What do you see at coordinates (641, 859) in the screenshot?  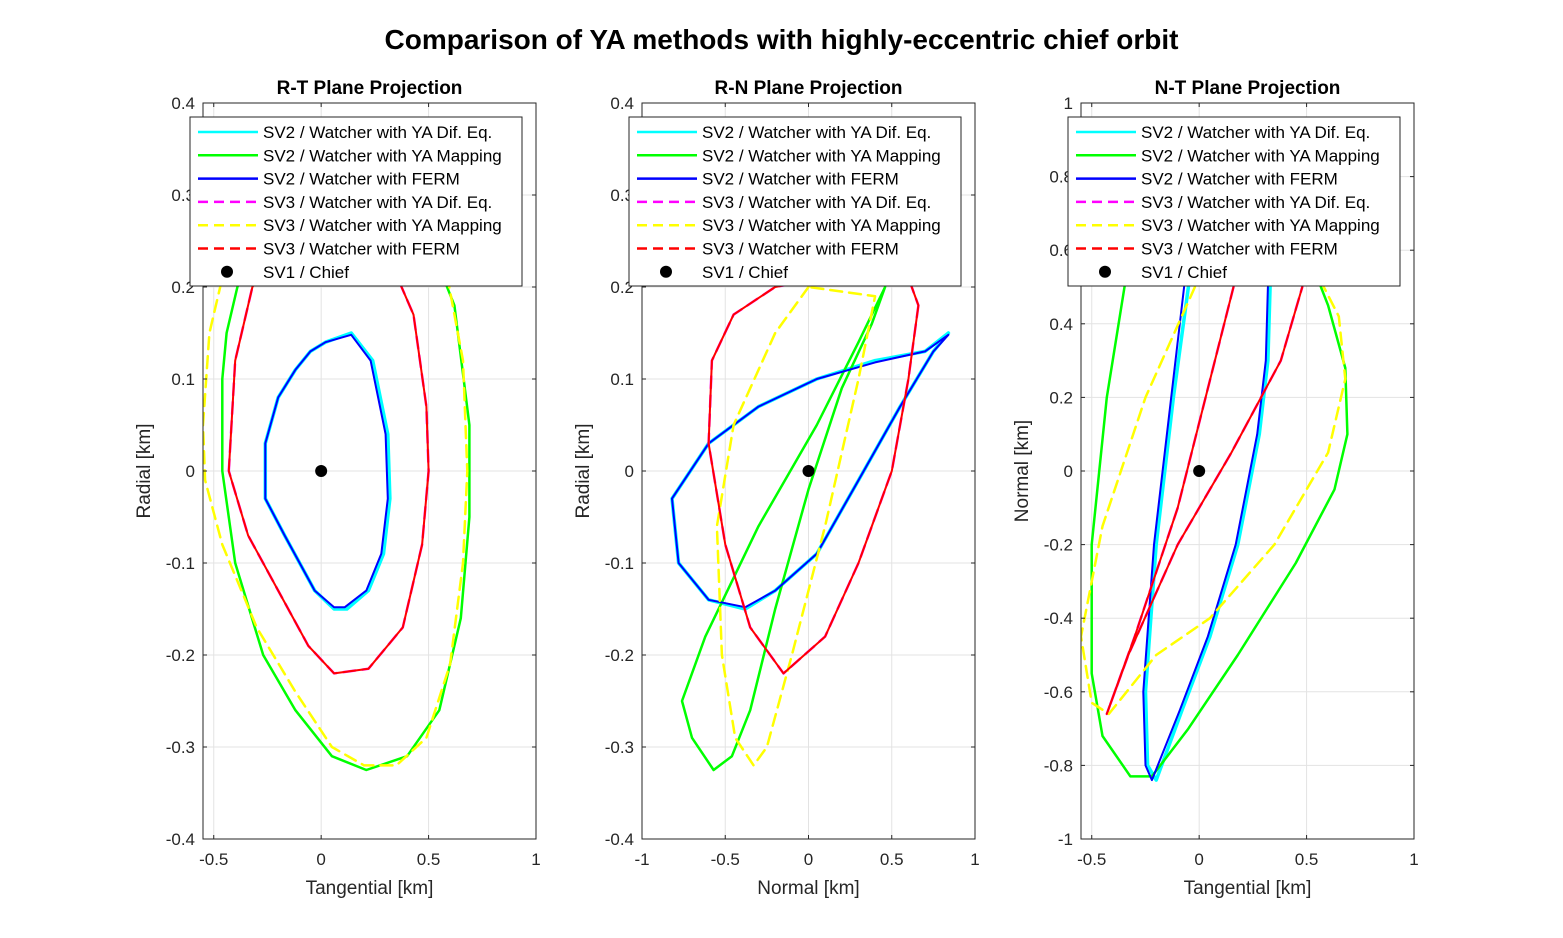 I see `x-tick-label: -1` at bounding box center [641, 859].